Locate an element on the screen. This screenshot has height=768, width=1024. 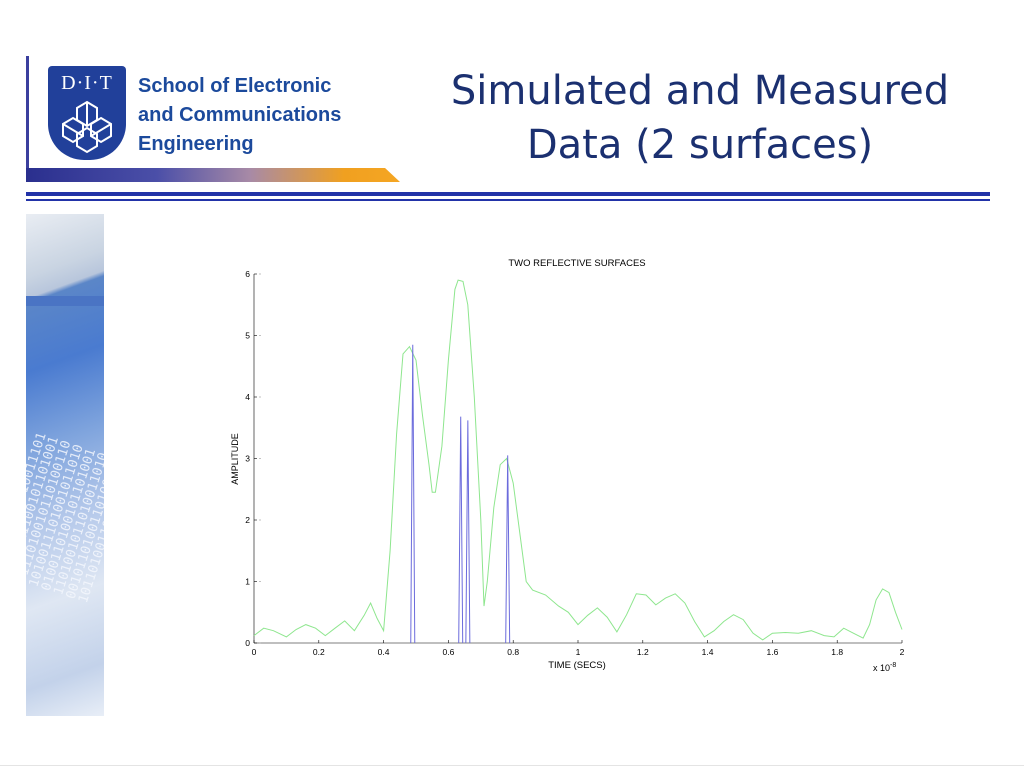
photo-band is located at coordinates (65, 301).